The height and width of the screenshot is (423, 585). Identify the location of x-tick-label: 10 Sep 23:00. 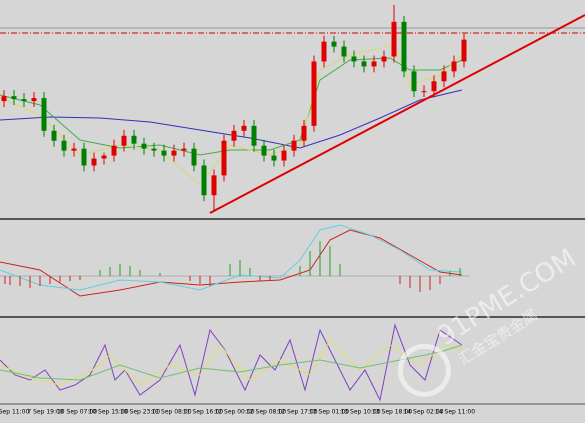
(140, 412).